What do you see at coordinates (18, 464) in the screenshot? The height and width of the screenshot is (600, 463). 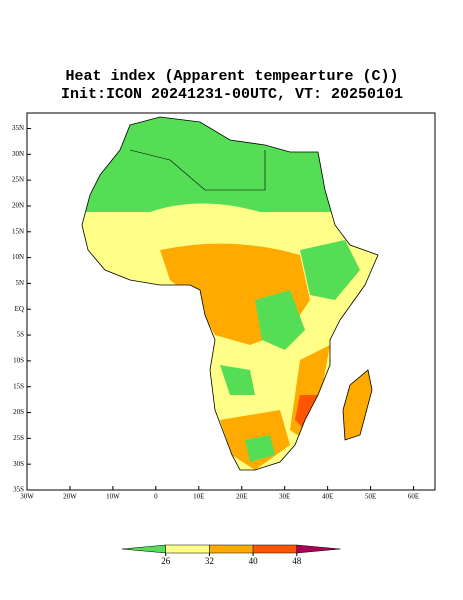 I see `y-tick-label: 30S` at bounding box center [18, 464].